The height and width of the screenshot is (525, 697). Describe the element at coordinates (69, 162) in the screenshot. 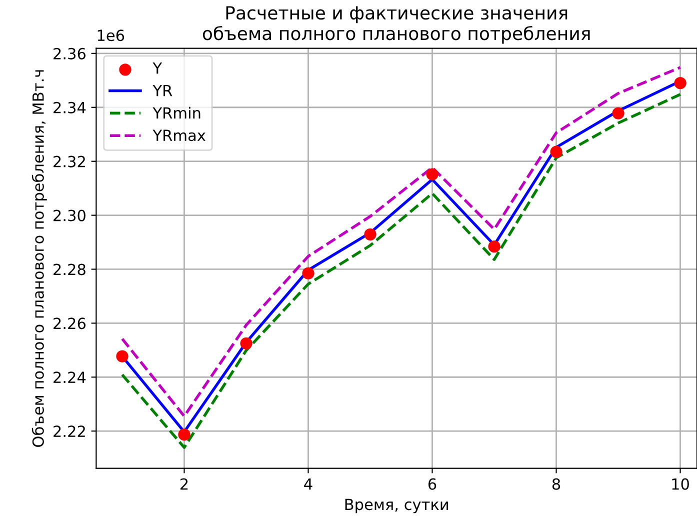

I see `y-tick-label: 2.32` at that location.